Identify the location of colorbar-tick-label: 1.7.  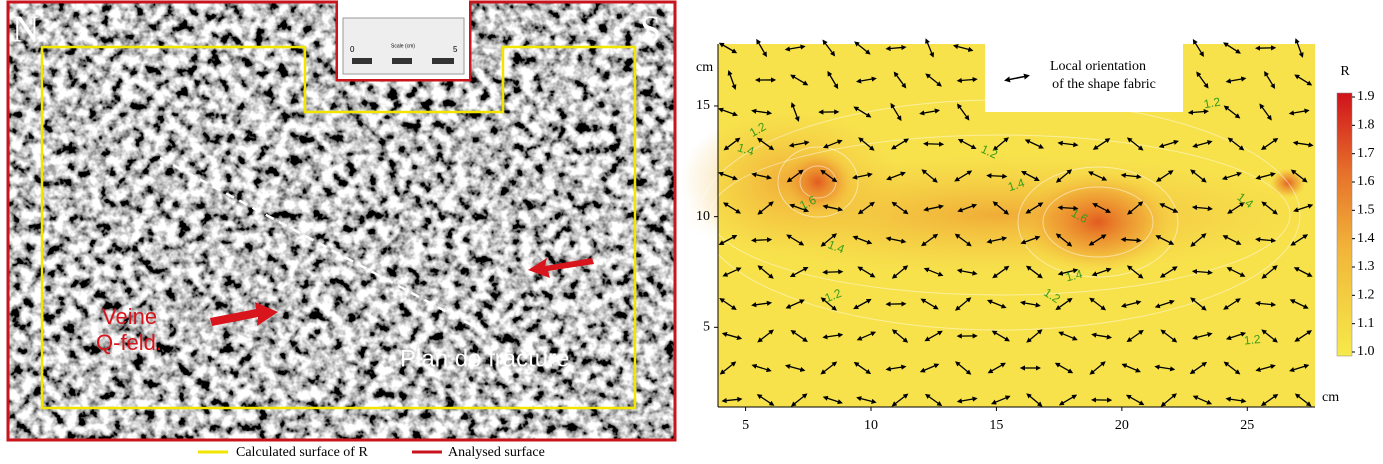
(1366, 153).